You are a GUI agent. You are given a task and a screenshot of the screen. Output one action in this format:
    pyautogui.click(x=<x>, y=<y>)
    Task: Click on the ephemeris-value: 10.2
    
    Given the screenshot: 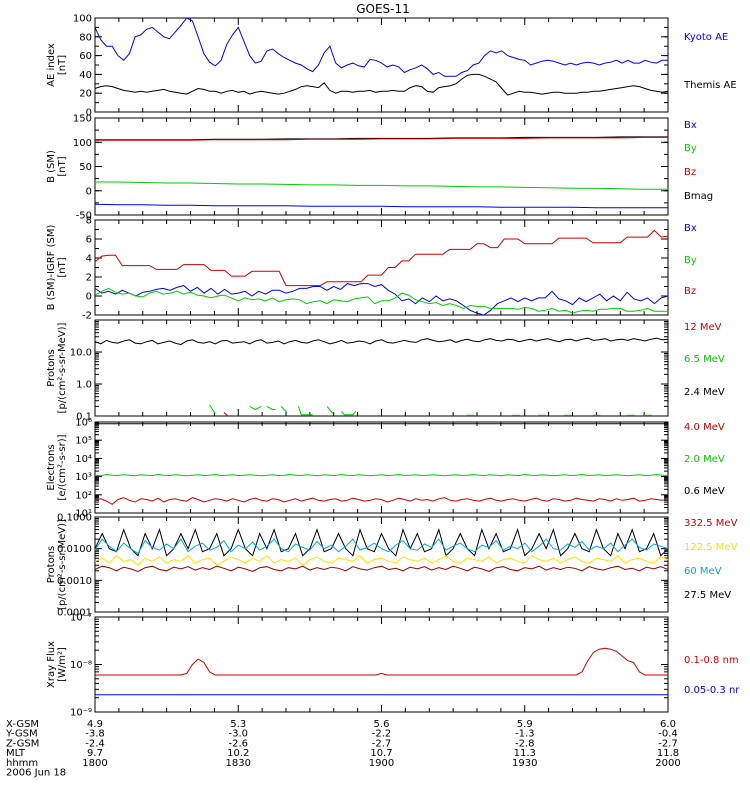 What is the action you would take?
    pyautogui.click(x=238, y=753)
    